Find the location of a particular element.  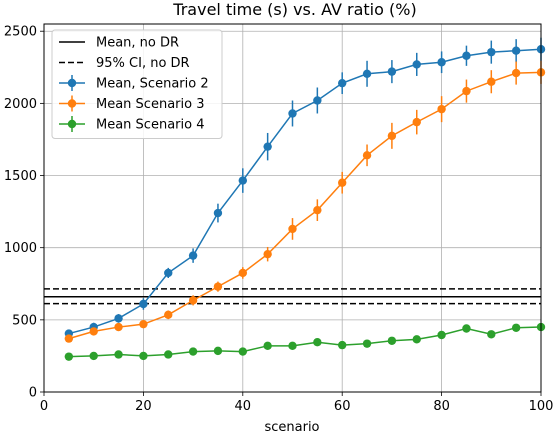

y-axis: 0 500 1000 1500 2000 2500 is located at coordinates (24, 213).